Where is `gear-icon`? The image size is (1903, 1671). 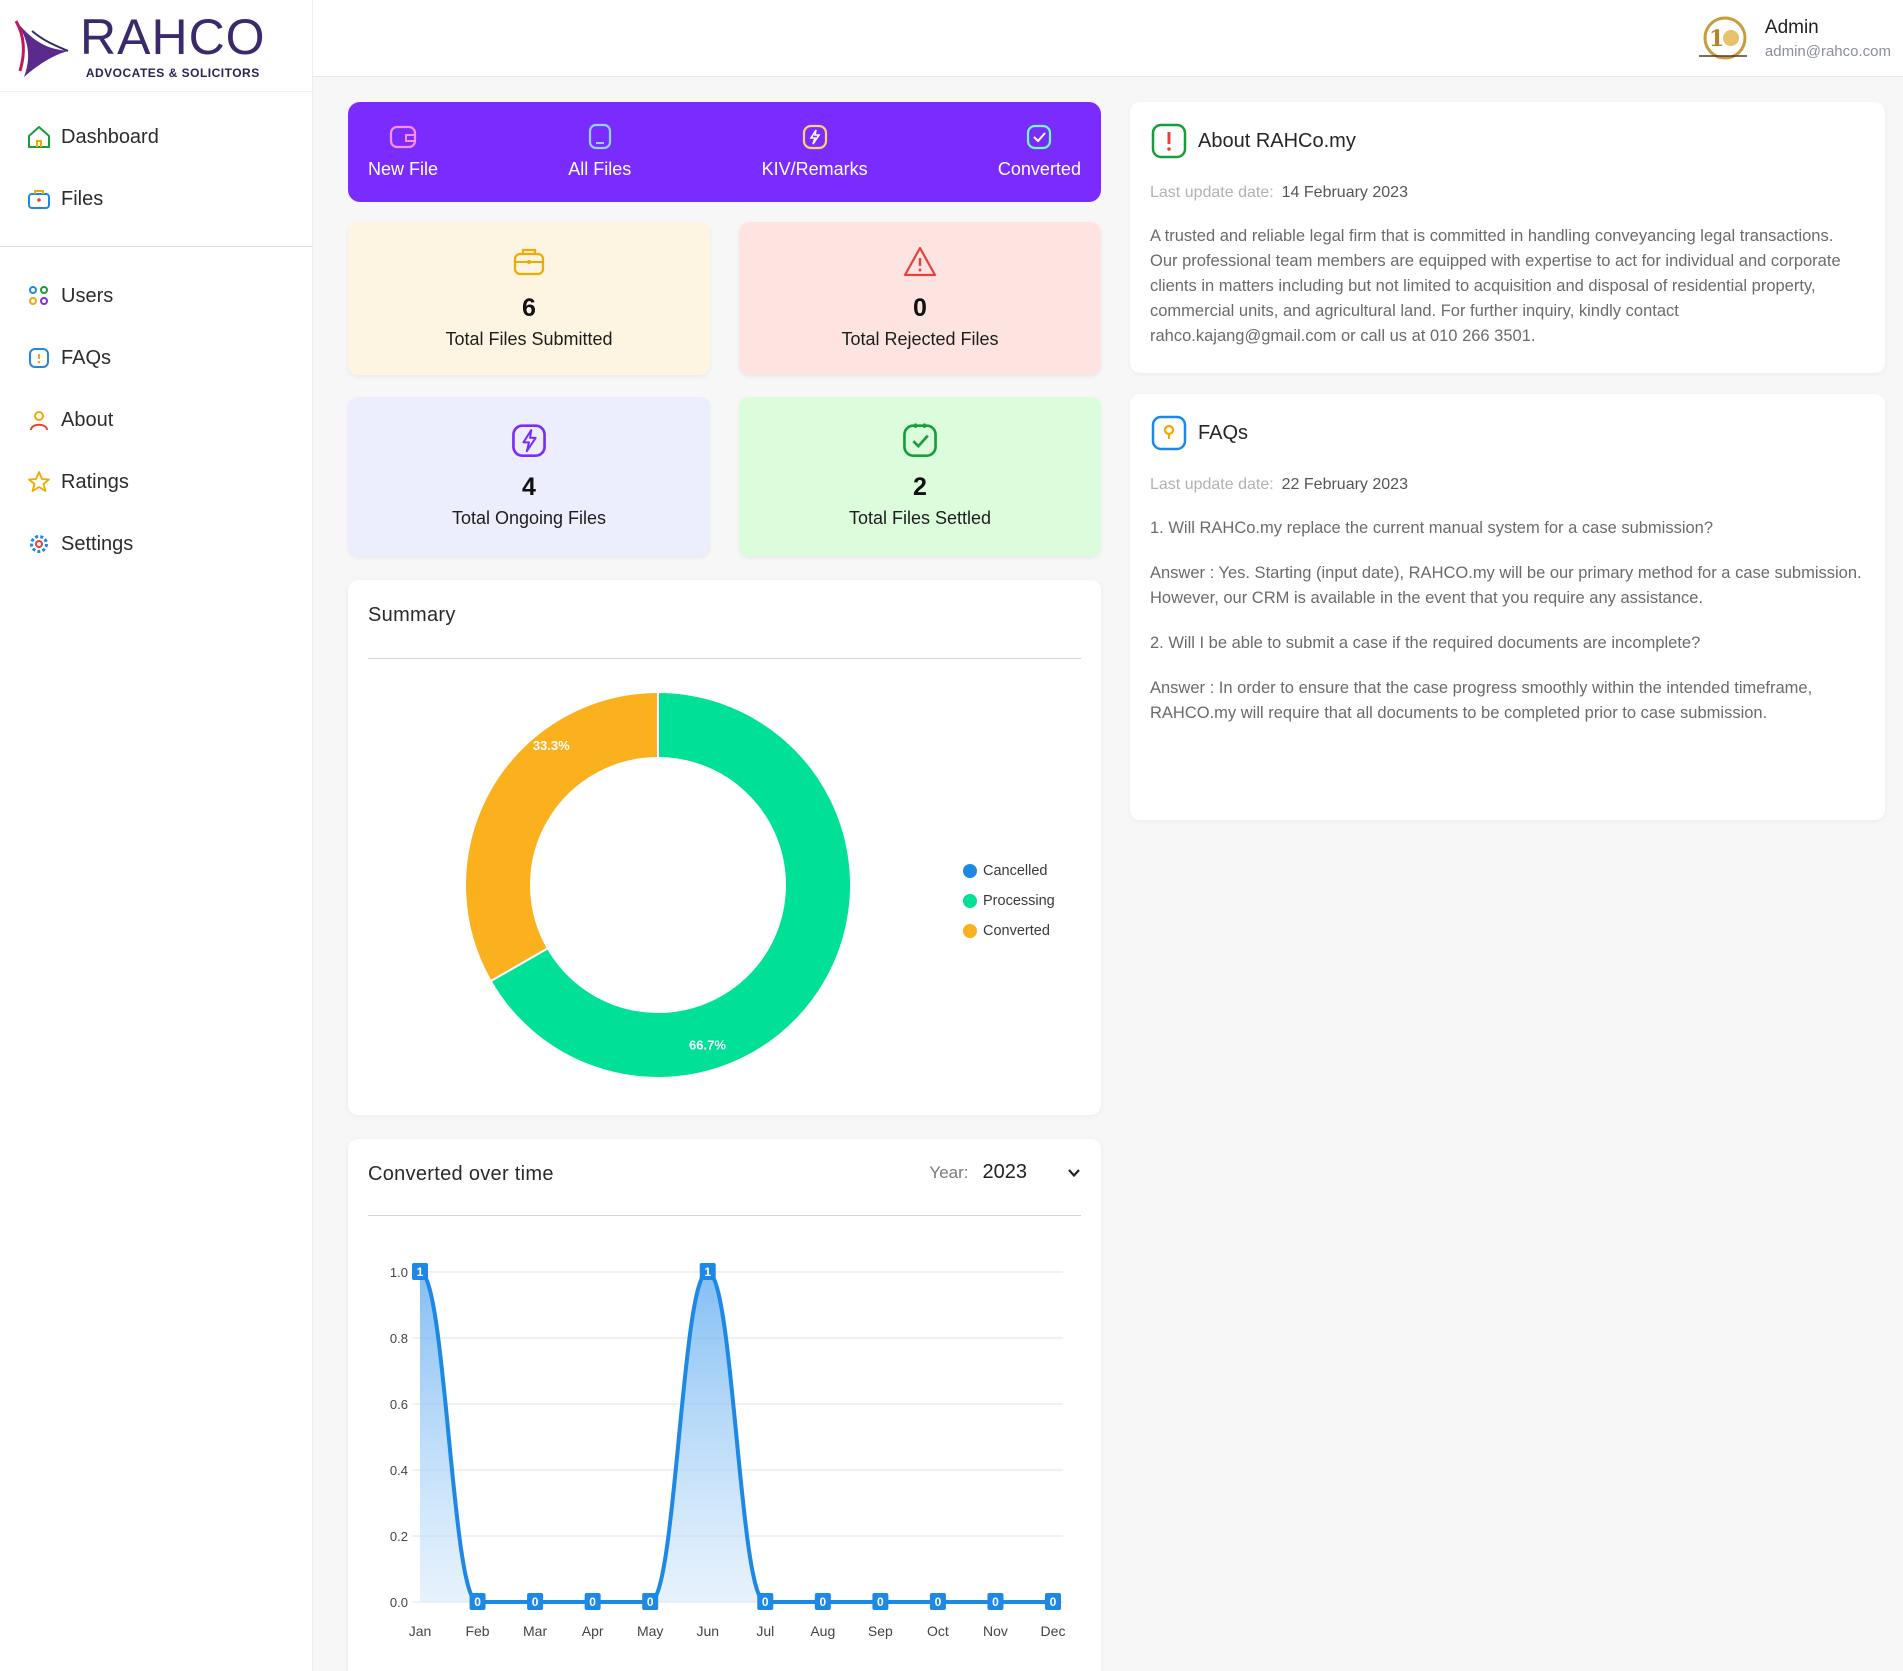 gear-icon is located at coordinates (39, 544).